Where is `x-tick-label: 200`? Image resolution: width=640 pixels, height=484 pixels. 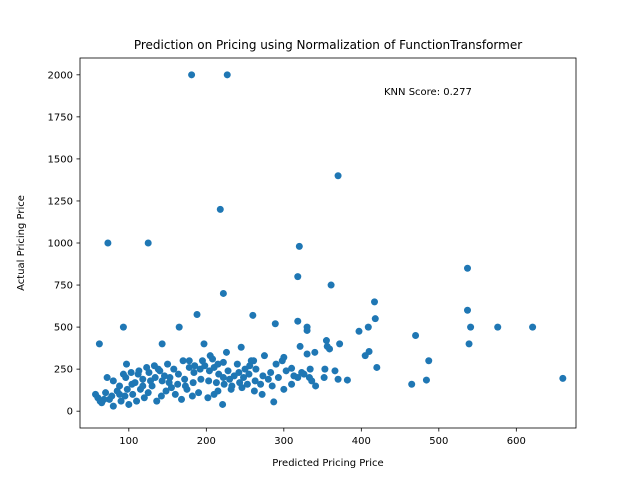 x-tick-label: 200 is located at coordinates (206, 441).